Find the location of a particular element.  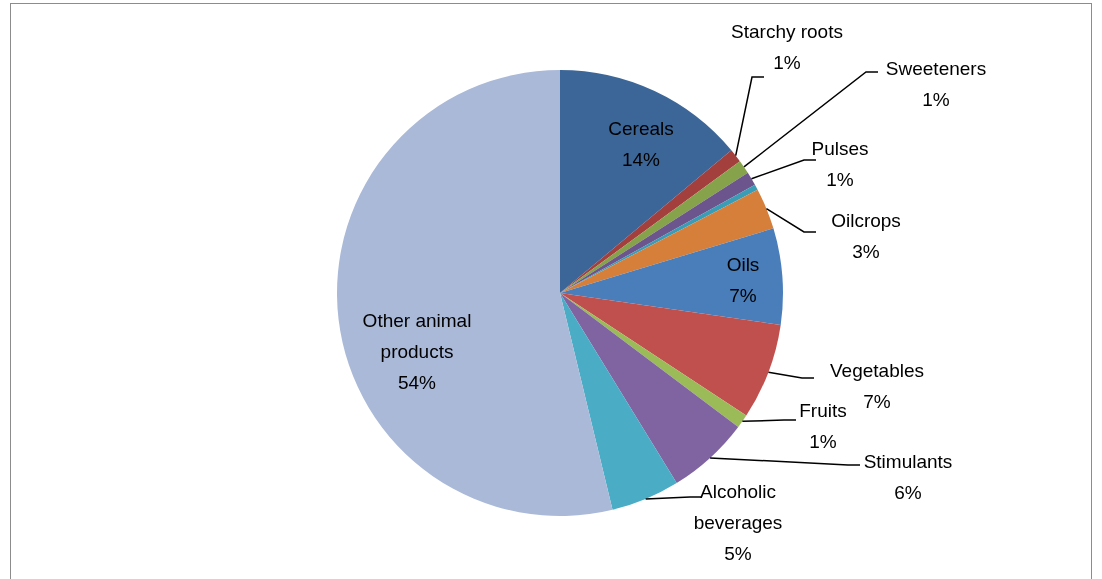

data-label: 6% is located at coordinates (908, 493).